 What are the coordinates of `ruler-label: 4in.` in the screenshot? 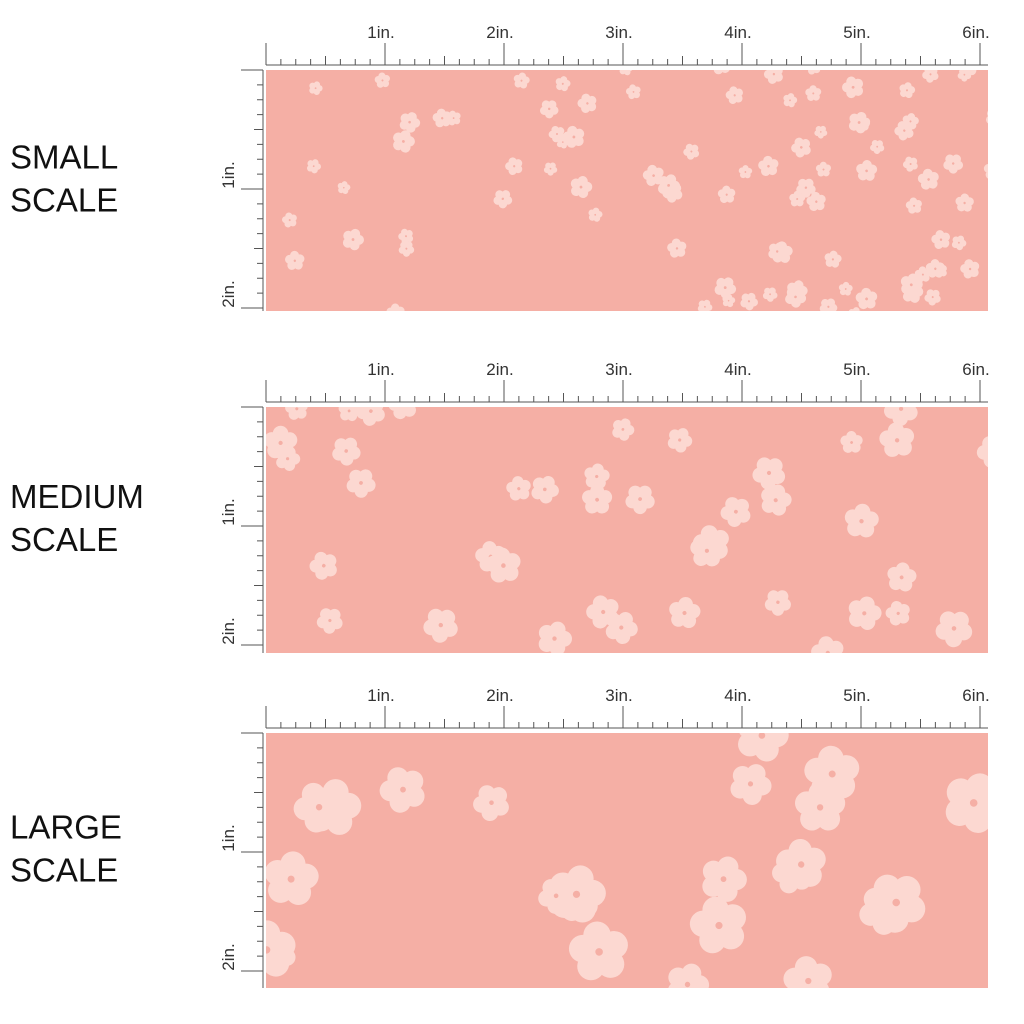 It's located at (737, 369).